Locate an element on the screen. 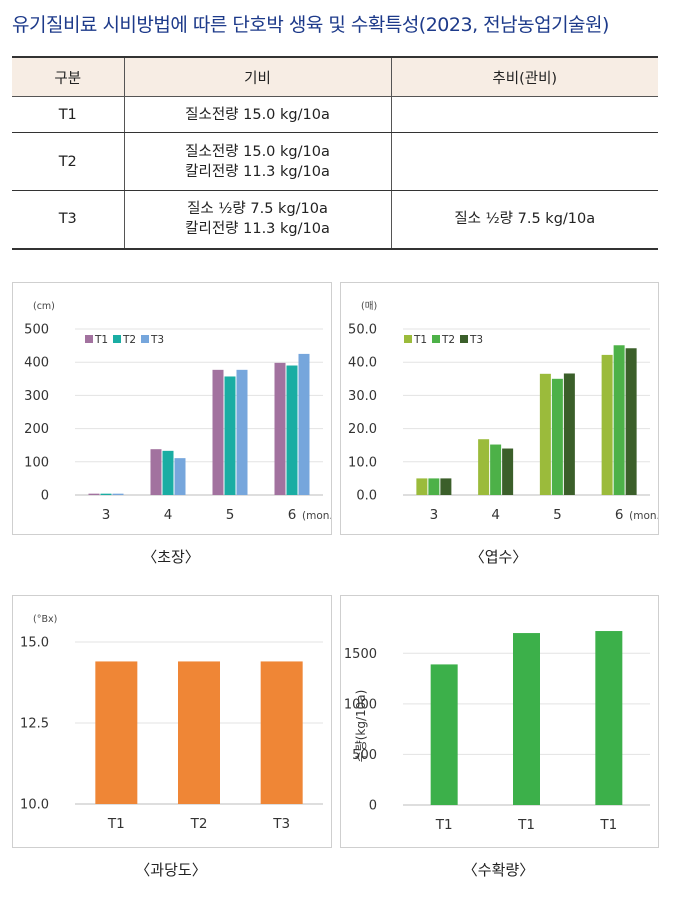 This screenshot has height=921, width=680. height-chart: 0 100 200 300 400 500 (cm) 3 4 5 6 (mon.) T1 T2 T3 is located at coordinates (177, 412).